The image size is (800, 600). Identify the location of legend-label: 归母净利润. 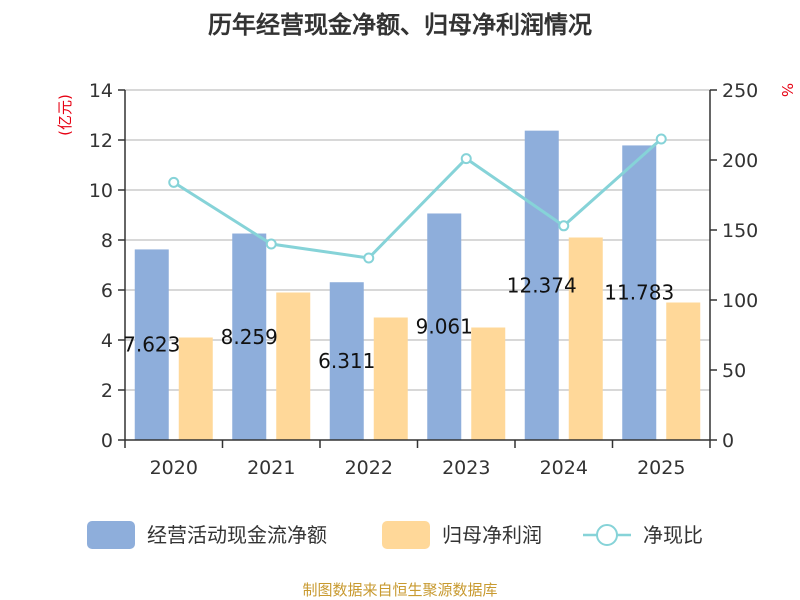
(492, 535).